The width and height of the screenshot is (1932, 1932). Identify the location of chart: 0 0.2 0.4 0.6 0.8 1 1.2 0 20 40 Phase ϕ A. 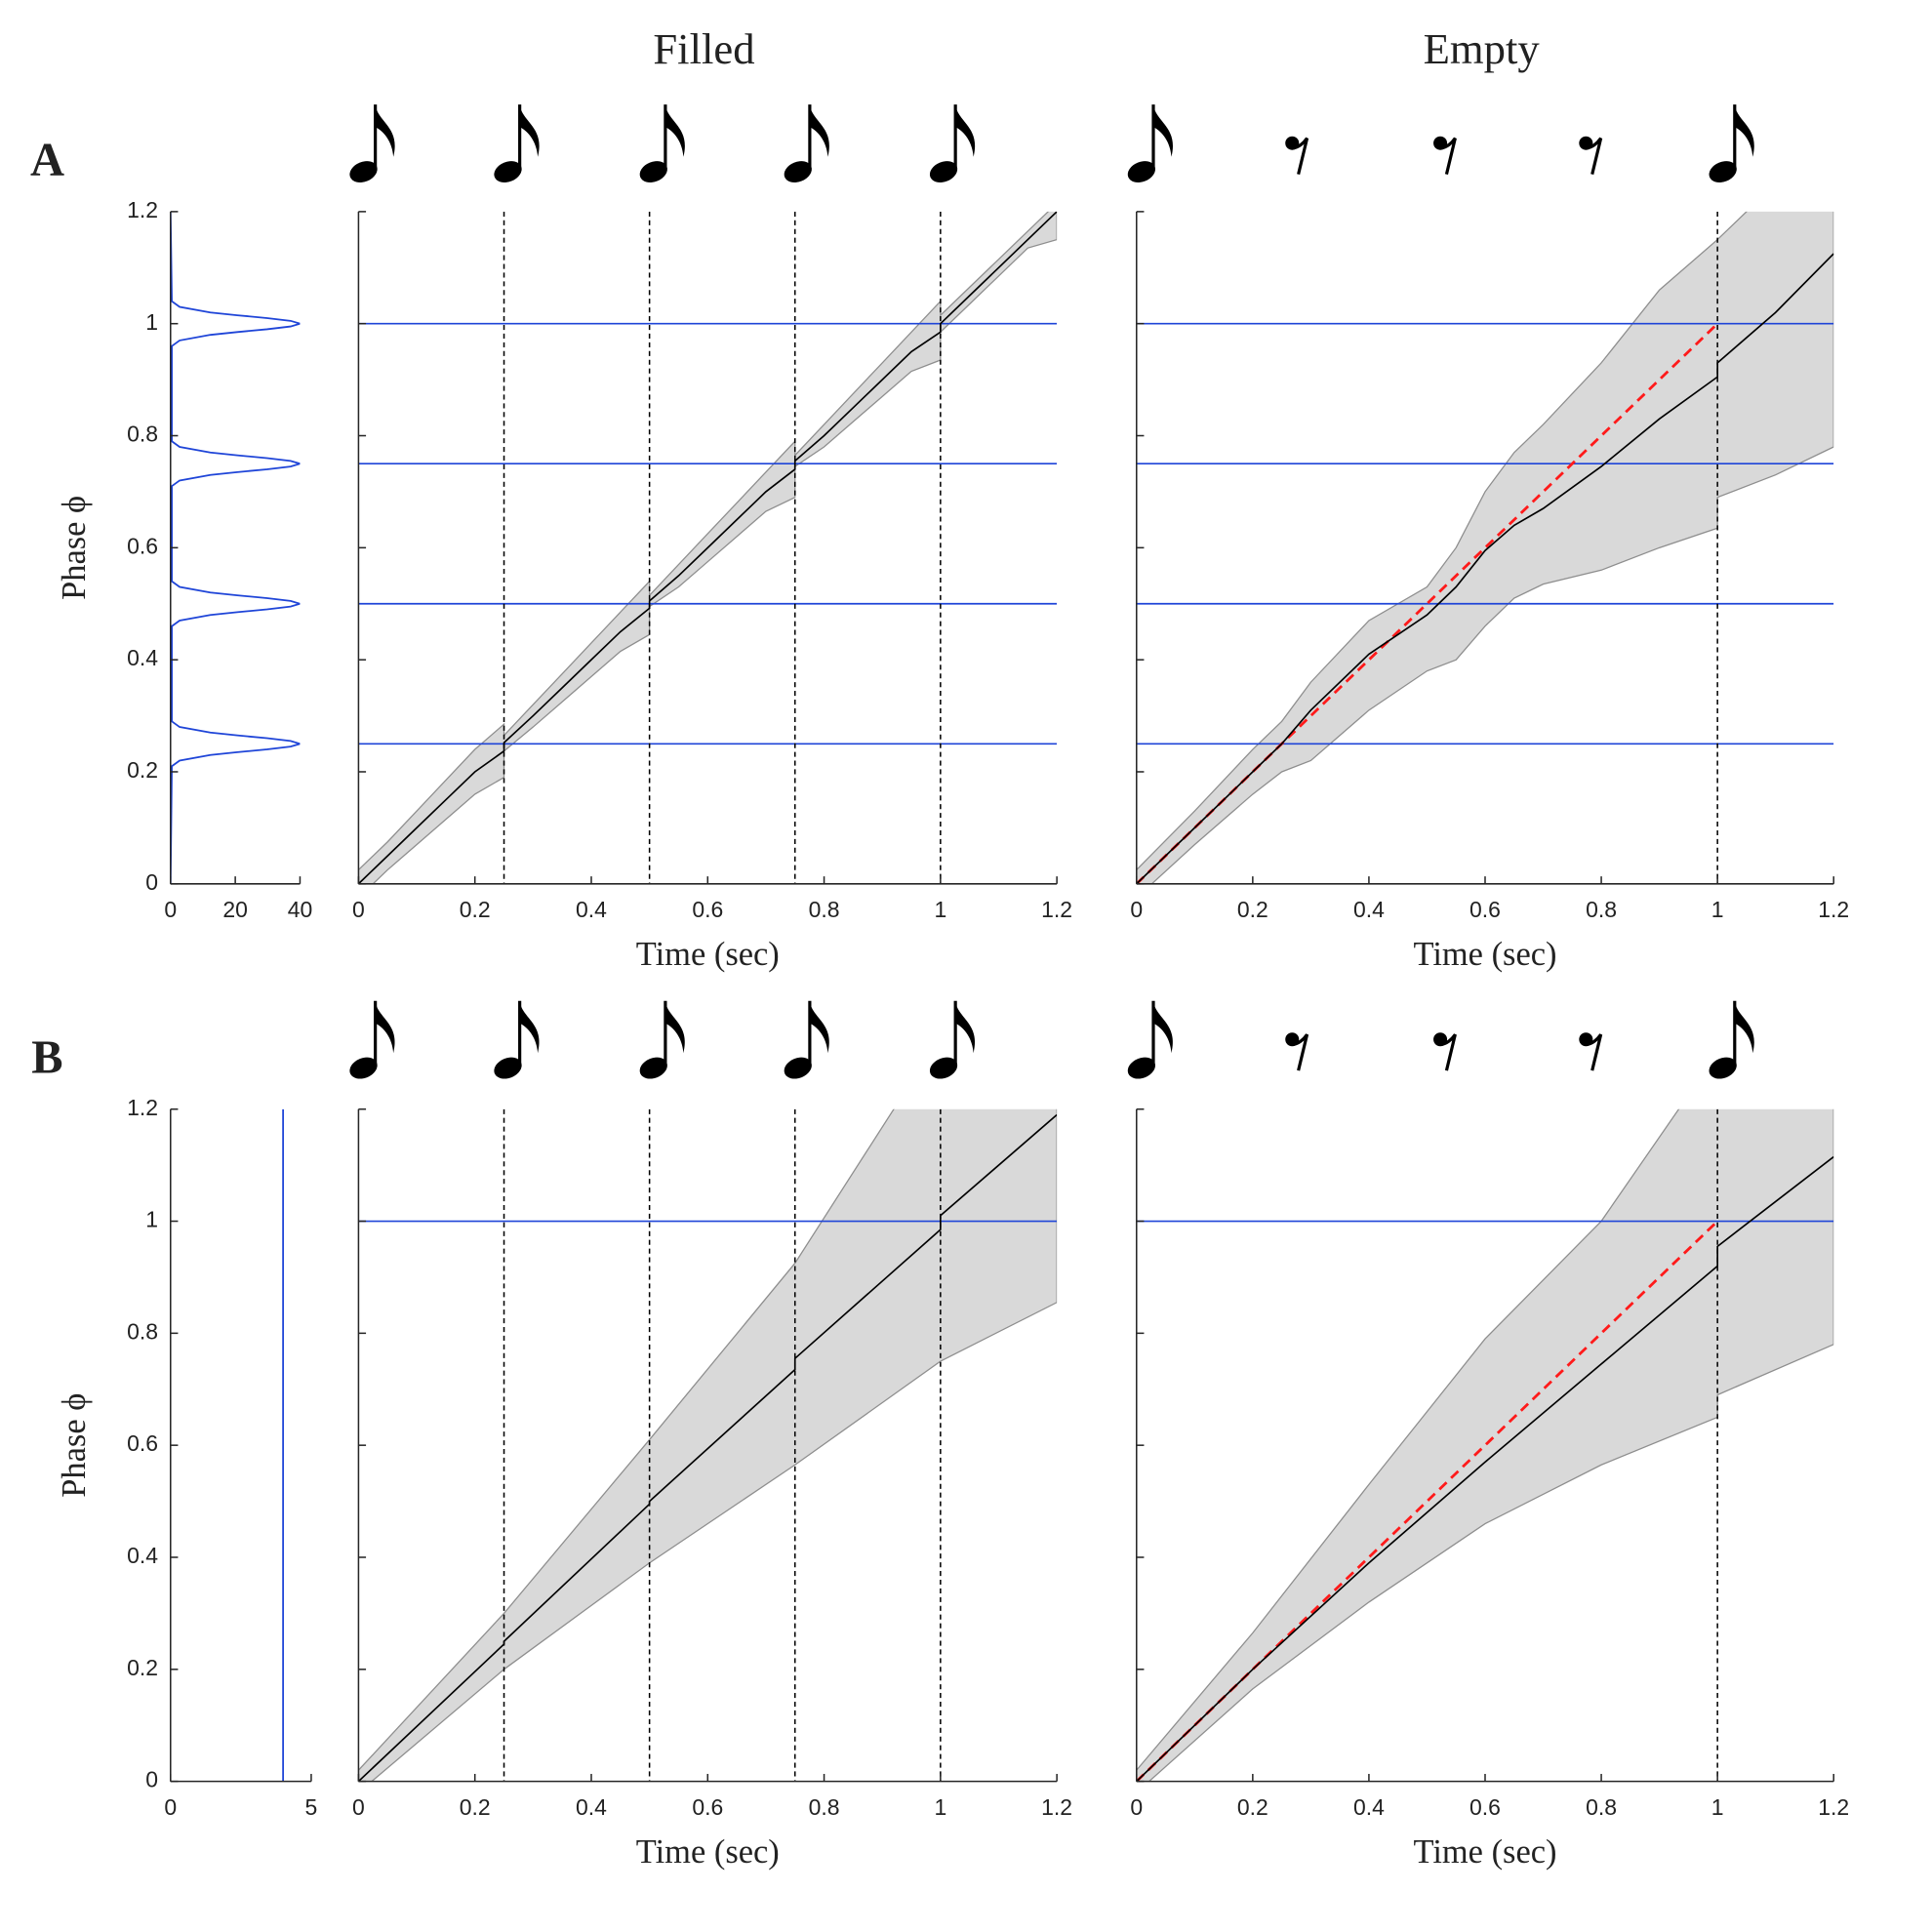
(171, 528).